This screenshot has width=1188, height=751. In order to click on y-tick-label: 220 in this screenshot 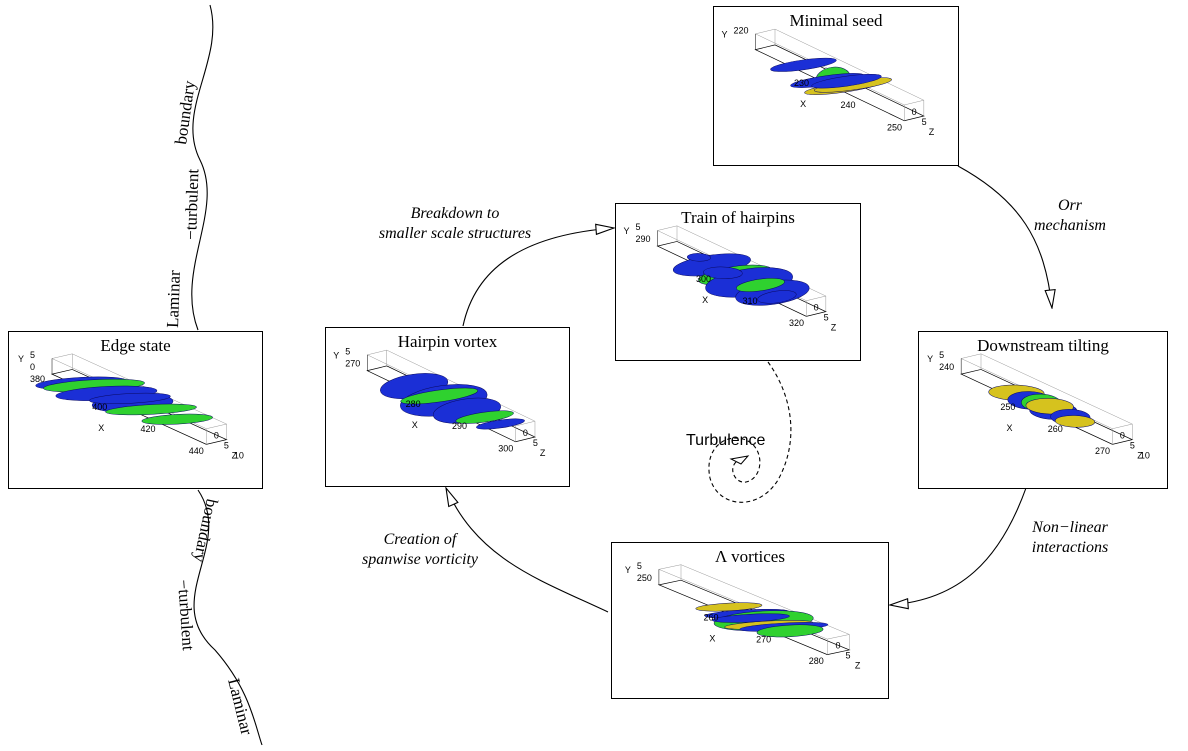, I will do `click(740, 31)`.